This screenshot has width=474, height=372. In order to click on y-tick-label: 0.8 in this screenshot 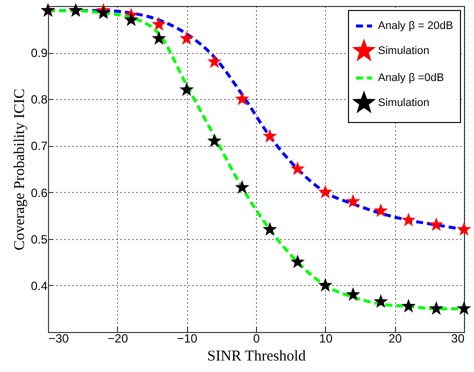, I will do `click(39, 99)`.